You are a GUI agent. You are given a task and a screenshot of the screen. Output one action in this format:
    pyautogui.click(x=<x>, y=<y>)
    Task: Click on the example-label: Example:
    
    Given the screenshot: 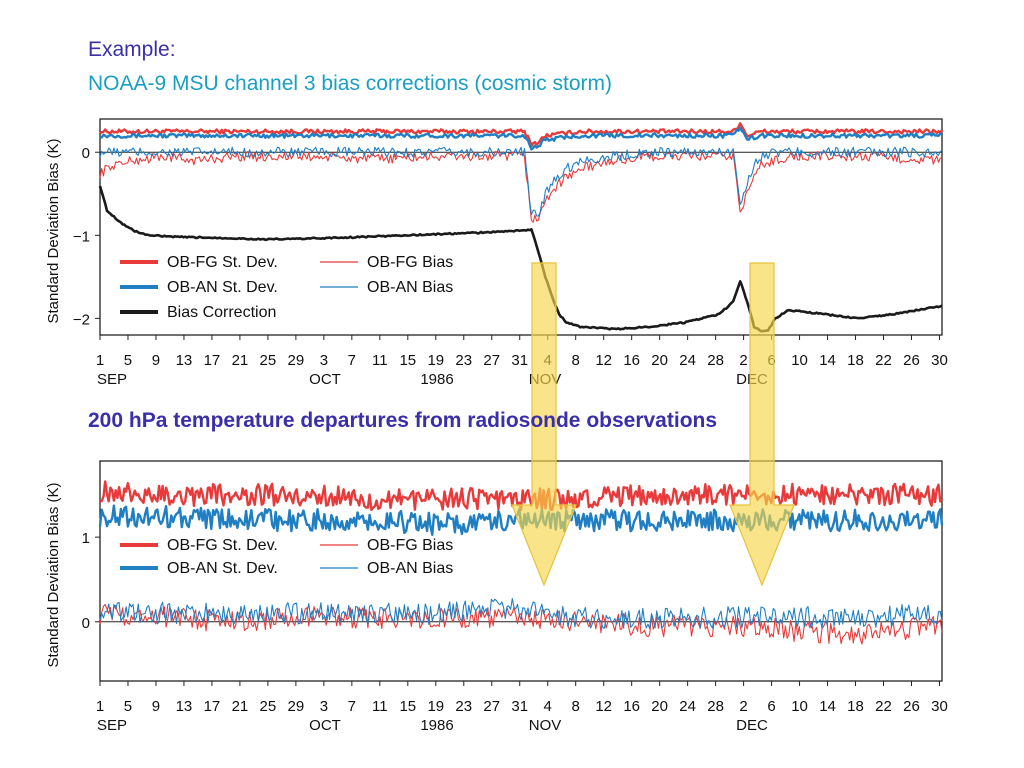 What is the action you would take?
    pyautogui.click(x=132, y=49)
    